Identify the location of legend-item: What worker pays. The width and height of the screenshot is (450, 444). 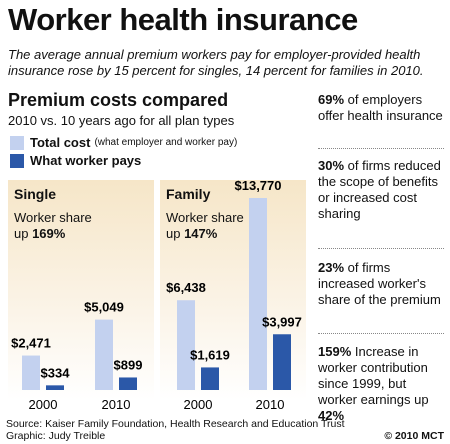
(75, 160).